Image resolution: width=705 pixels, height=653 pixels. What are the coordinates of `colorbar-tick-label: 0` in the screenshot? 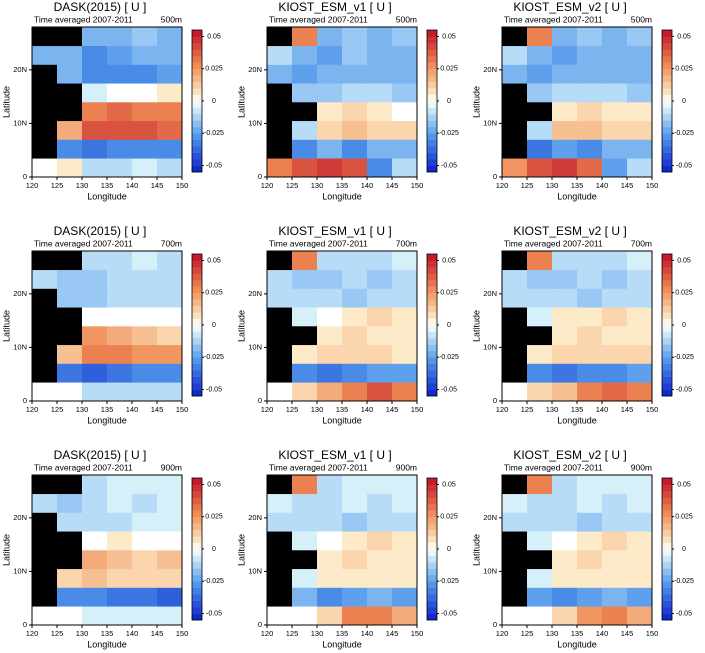 It's located at (214, 325).